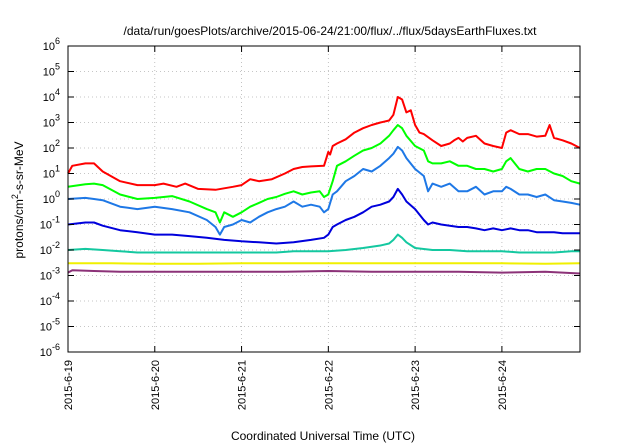 This screenshot has width=640, height=448. What do you see at coordinates (50, 325) in the screenshot?
I see `y-tick-label: 10⁻⁵` at bounding box center [50, 325].